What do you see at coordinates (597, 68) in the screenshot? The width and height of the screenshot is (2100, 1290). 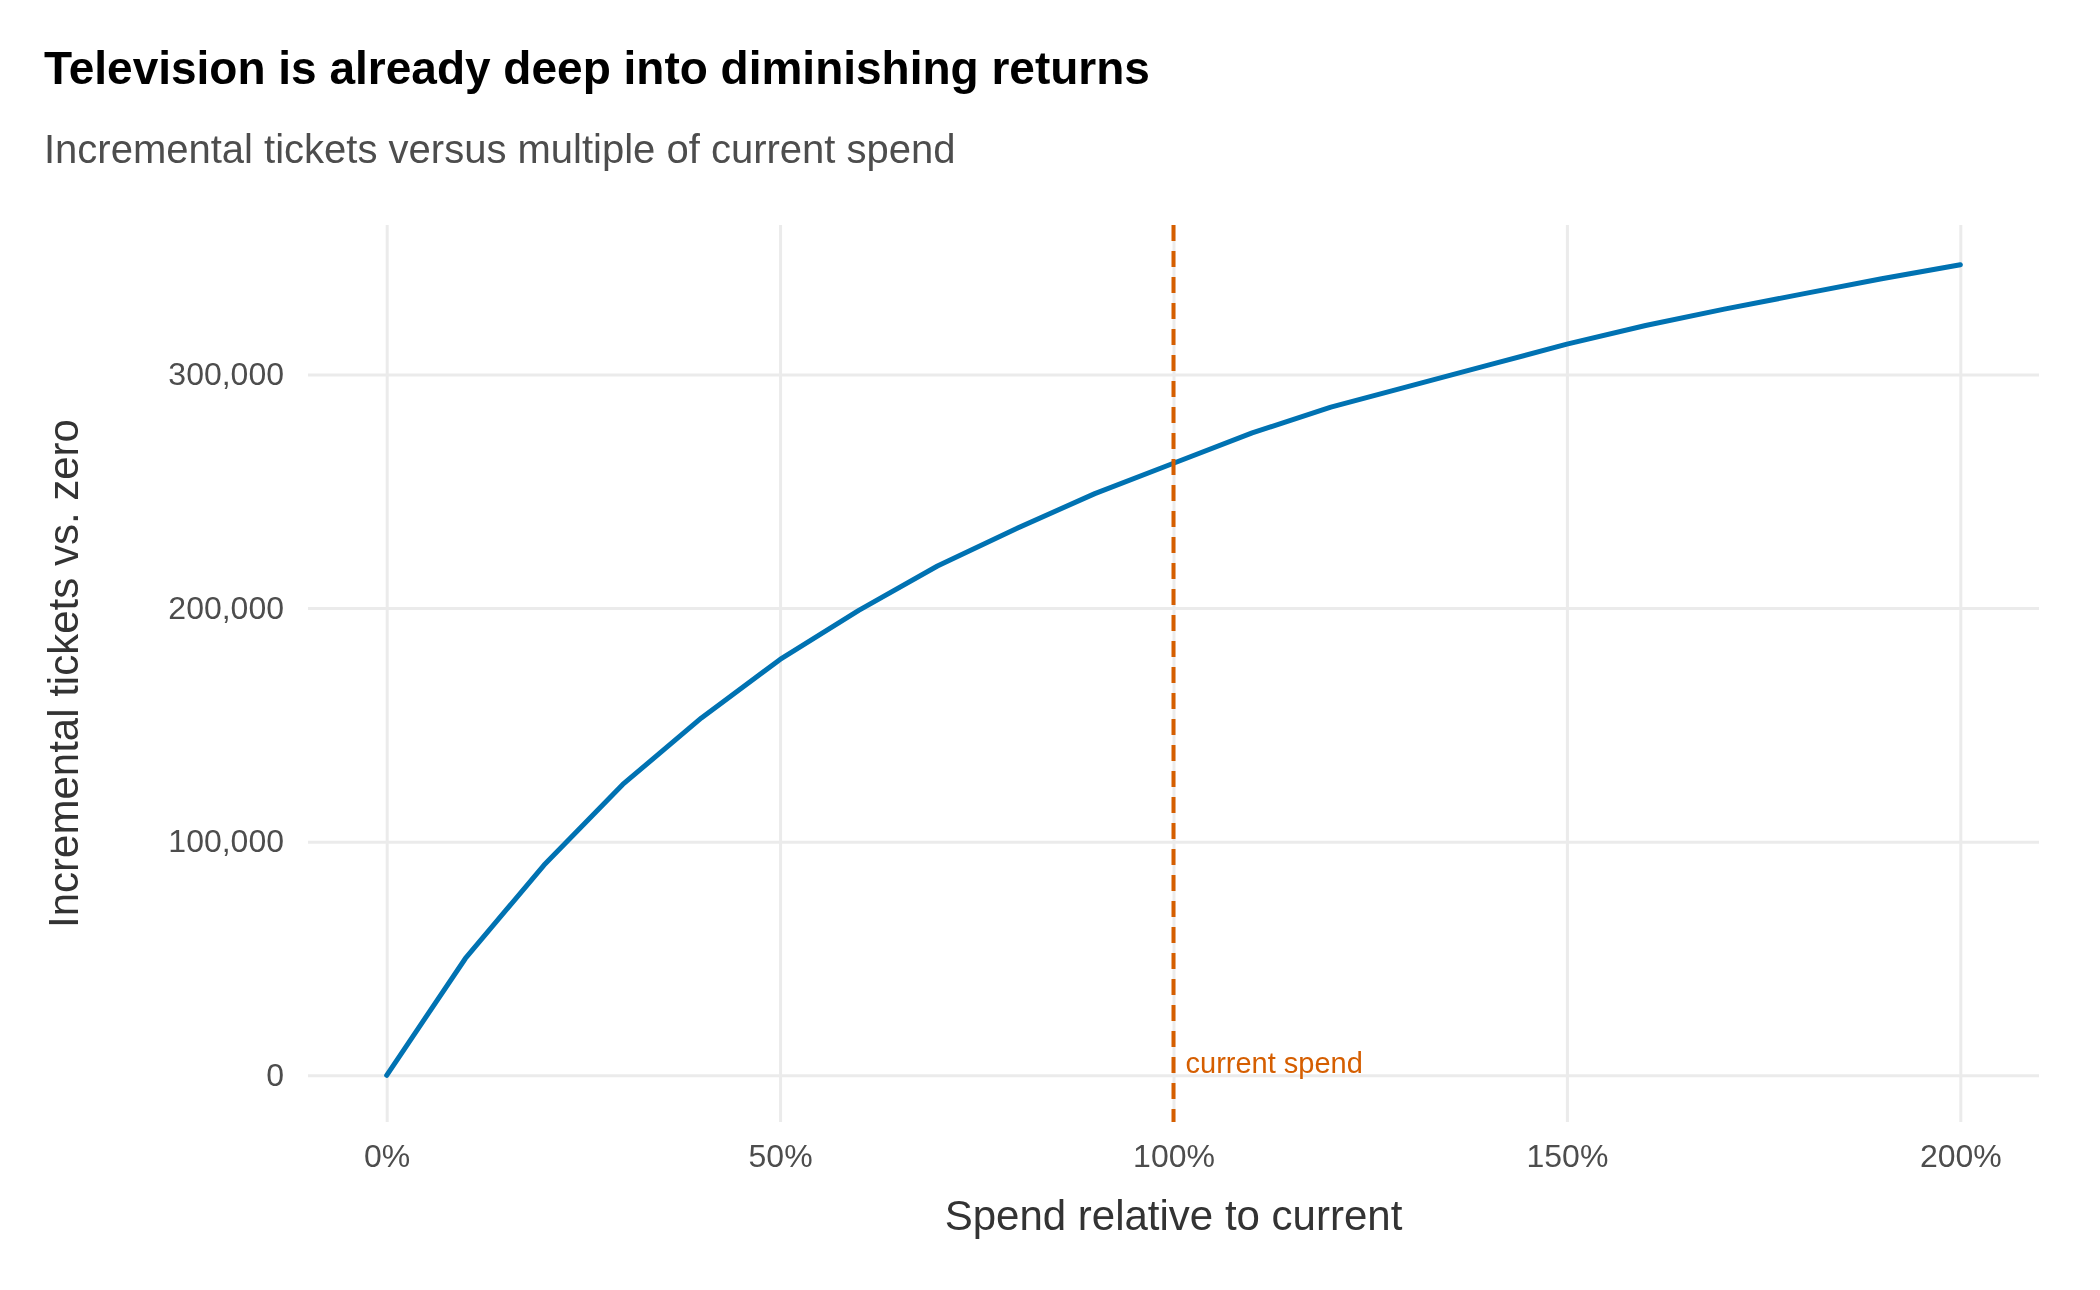 I see `chart-title: Television is already deep into diminishing returns` at bounding box center [597, 68].